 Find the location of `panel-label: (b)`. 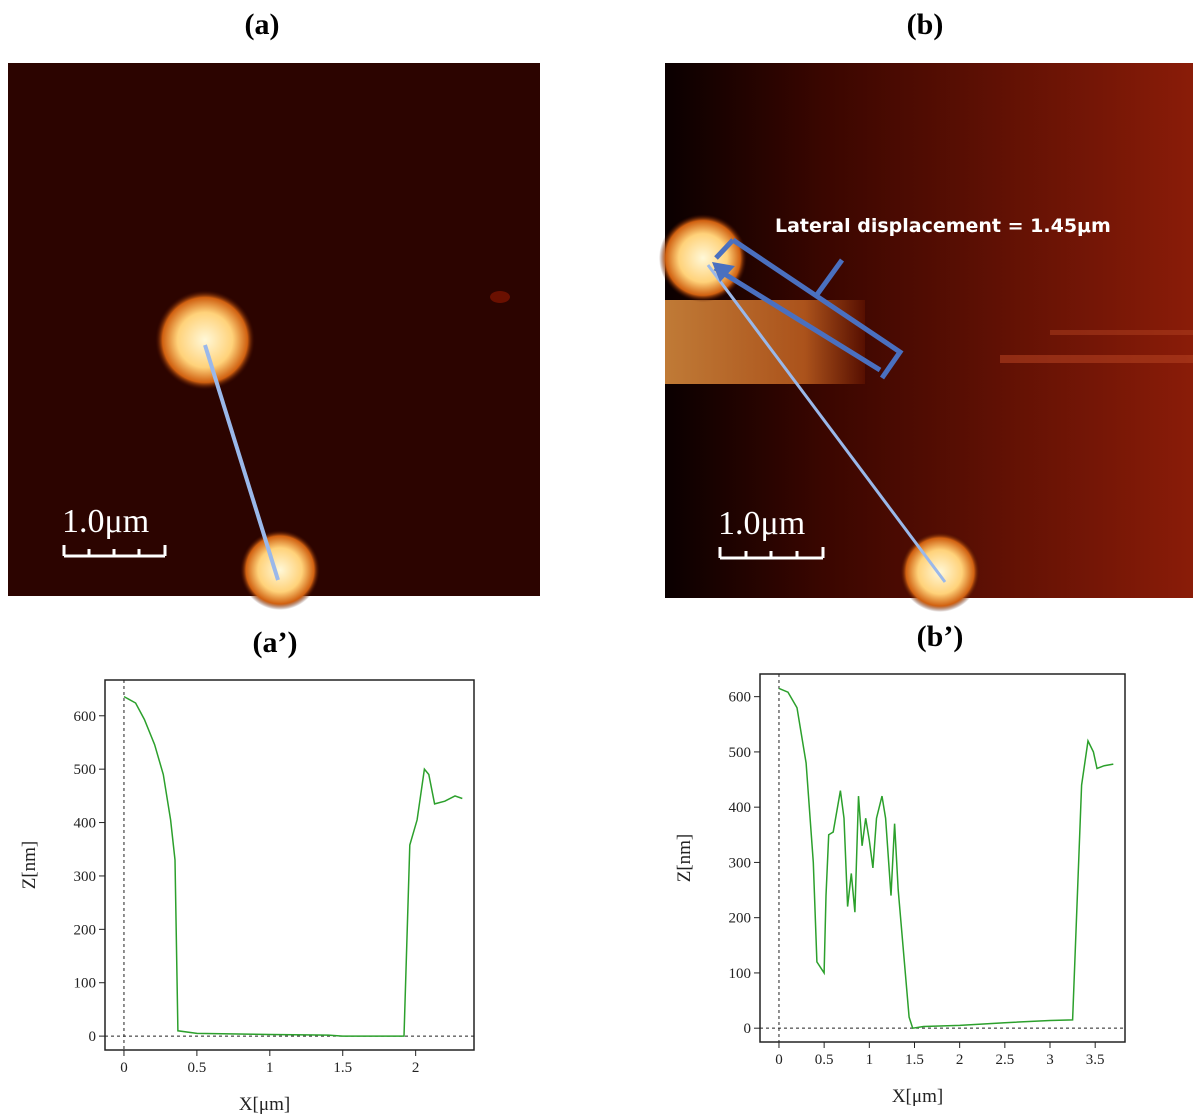

panel-label: (b) is located at coordinates (925, 24).